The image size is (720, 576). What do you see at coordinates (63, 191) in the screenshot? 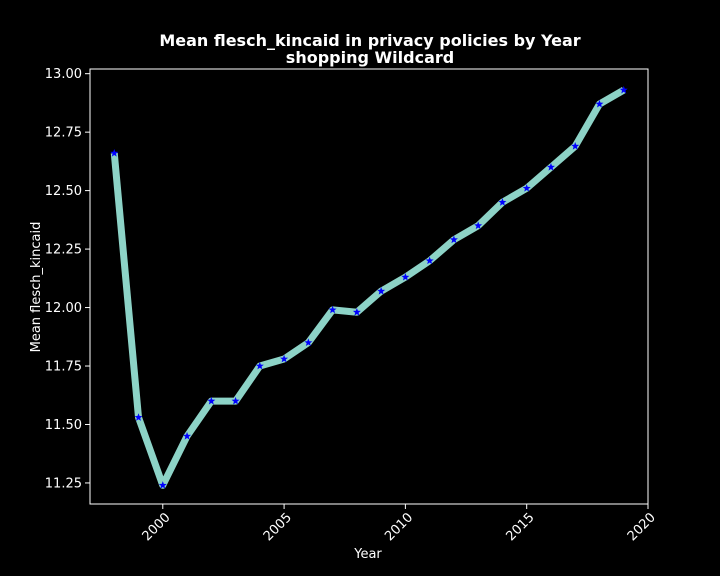
I see `y-tick-label: 12.50` at bounding box center [63, 191].